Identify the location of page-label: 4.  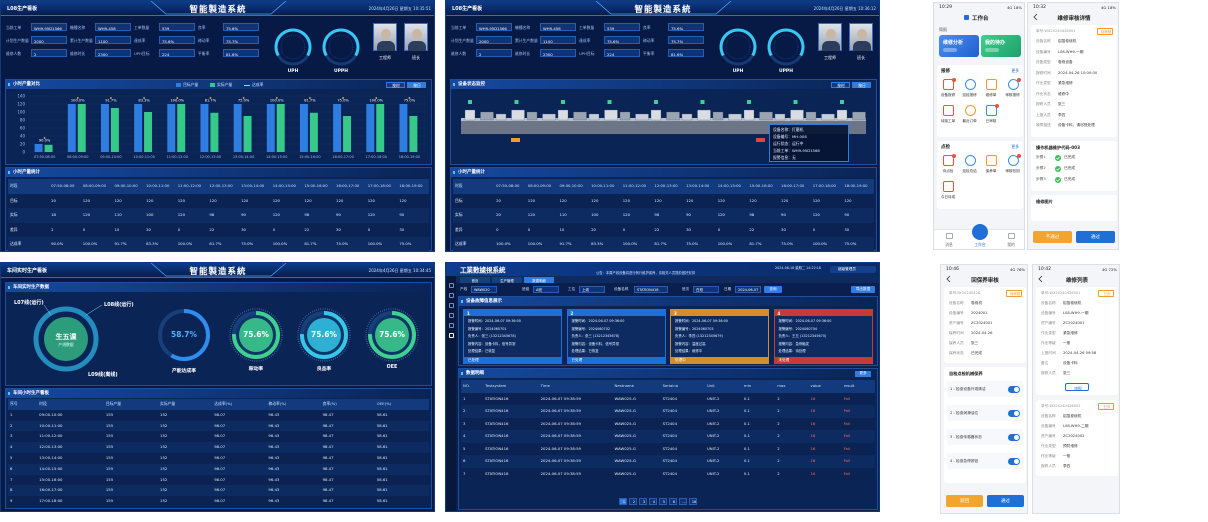
(654, 501).